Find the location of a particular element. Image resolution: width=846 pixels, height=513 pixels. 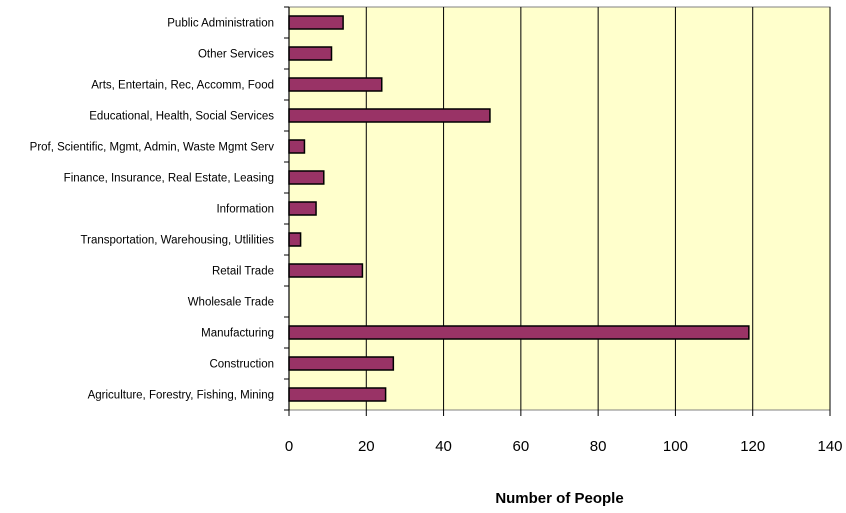

category-label: Finance, Insurance, Real Estate, Leasing is located at coordinates (169, 179).